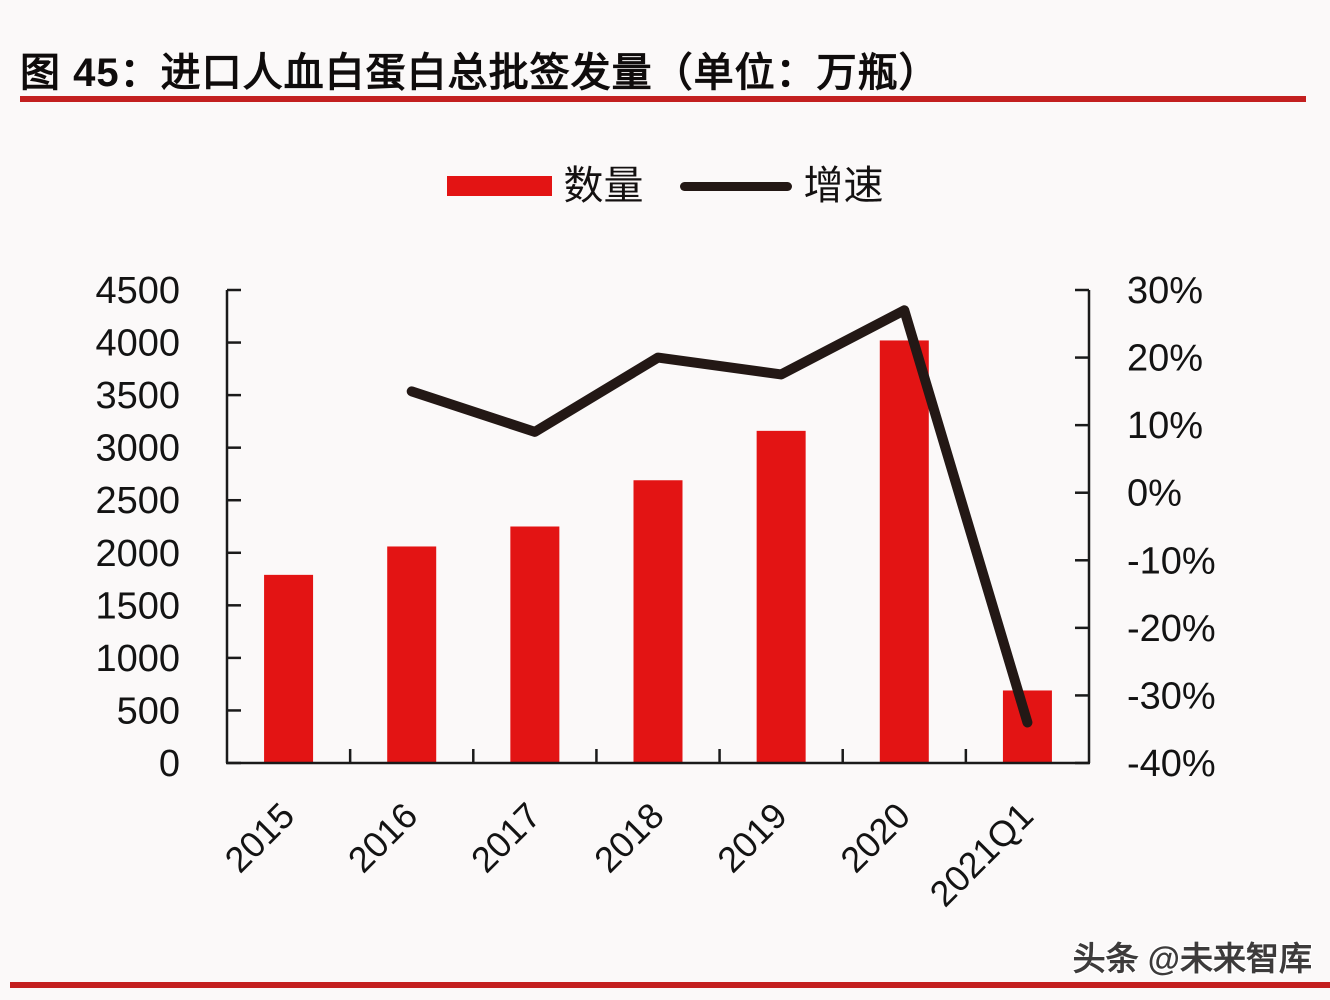  I want to click on svg-text: 1500, so click(137, 606).